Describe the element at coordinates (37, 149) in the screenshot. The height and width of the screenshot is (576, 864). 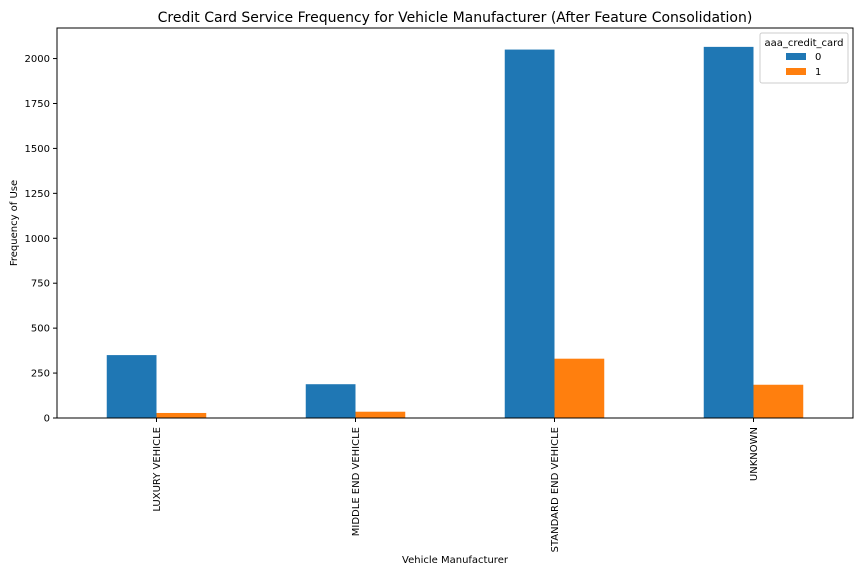
I see `y-tick-label: 1500` at that location.